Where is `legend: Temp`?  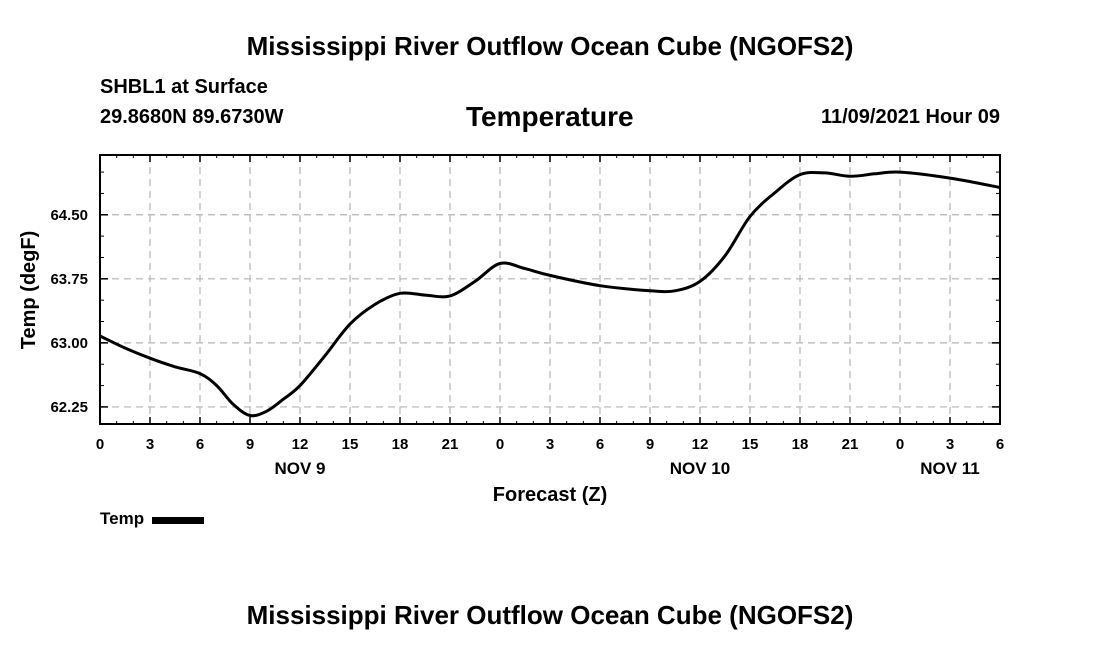
legend: Temp is located at coordinates (152, 519).